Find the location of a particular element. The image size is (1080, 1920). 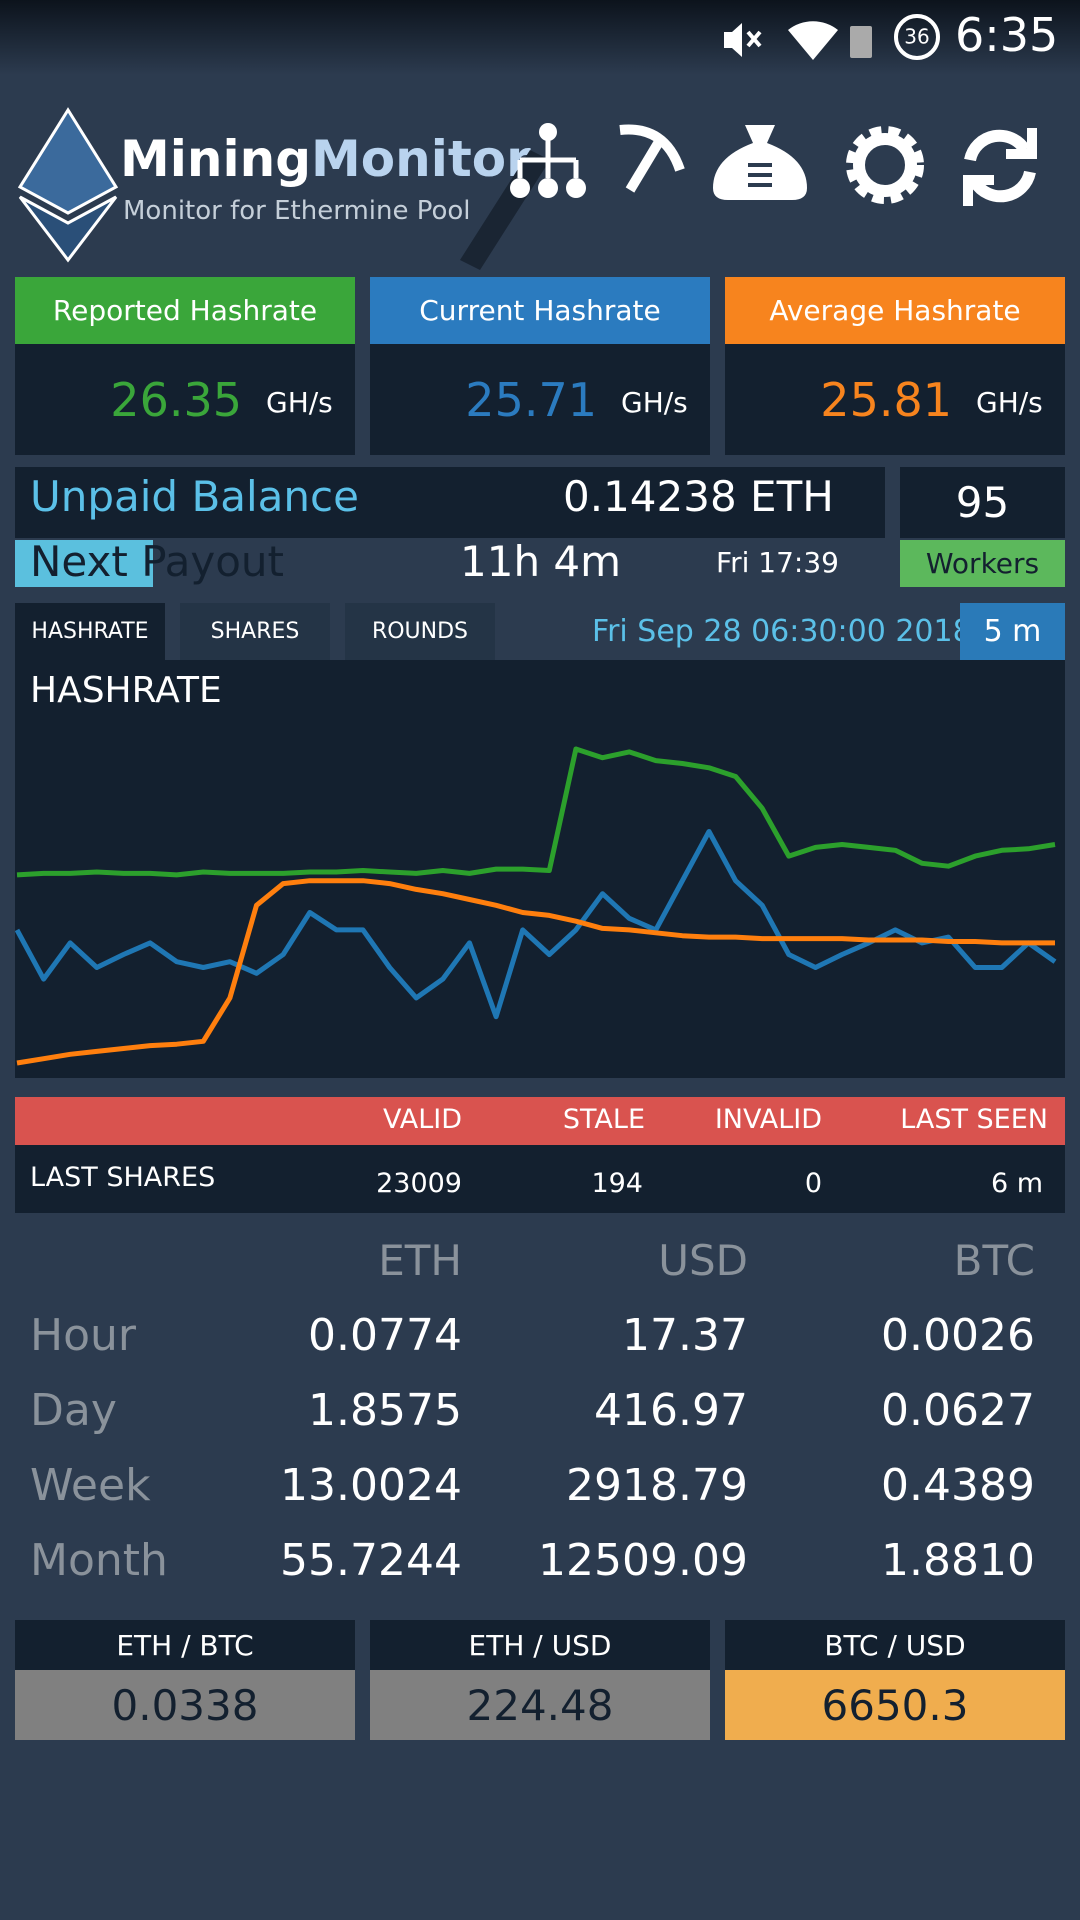

earnings-row-label: Month is located at coordinates (99, 1560).